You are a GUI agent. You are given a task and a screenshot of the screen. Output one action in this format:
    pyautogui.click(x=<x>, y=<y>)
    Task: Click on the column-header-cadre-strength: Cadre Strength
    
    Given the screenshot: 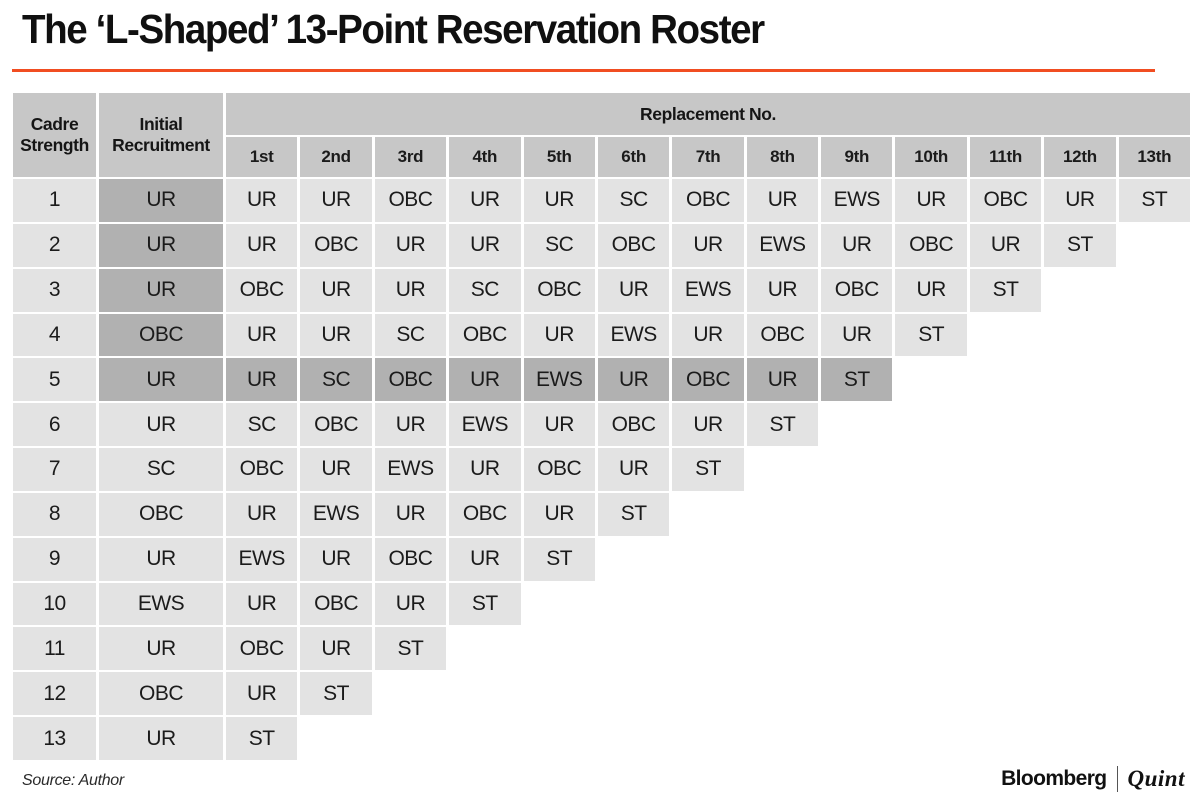 What is the action you would take?
    pyautogui.click(x=54, y=135)
    